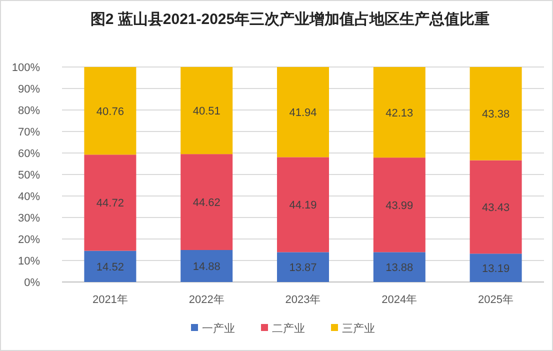 This screenshot has height=351, width=553. I want to click on data-label: 14.88, so click(206, 267).